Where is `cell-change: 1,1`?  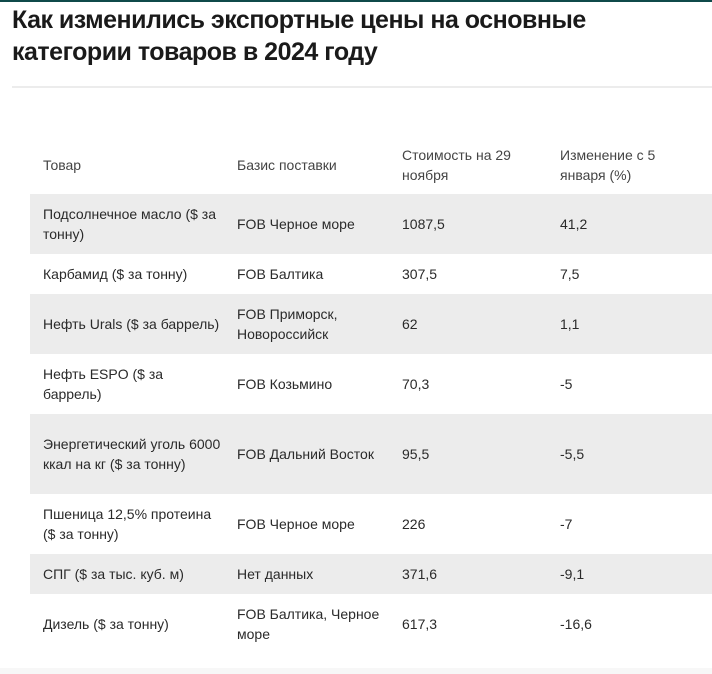 cell-change: 1,1 is located at coordinates (570, 324).